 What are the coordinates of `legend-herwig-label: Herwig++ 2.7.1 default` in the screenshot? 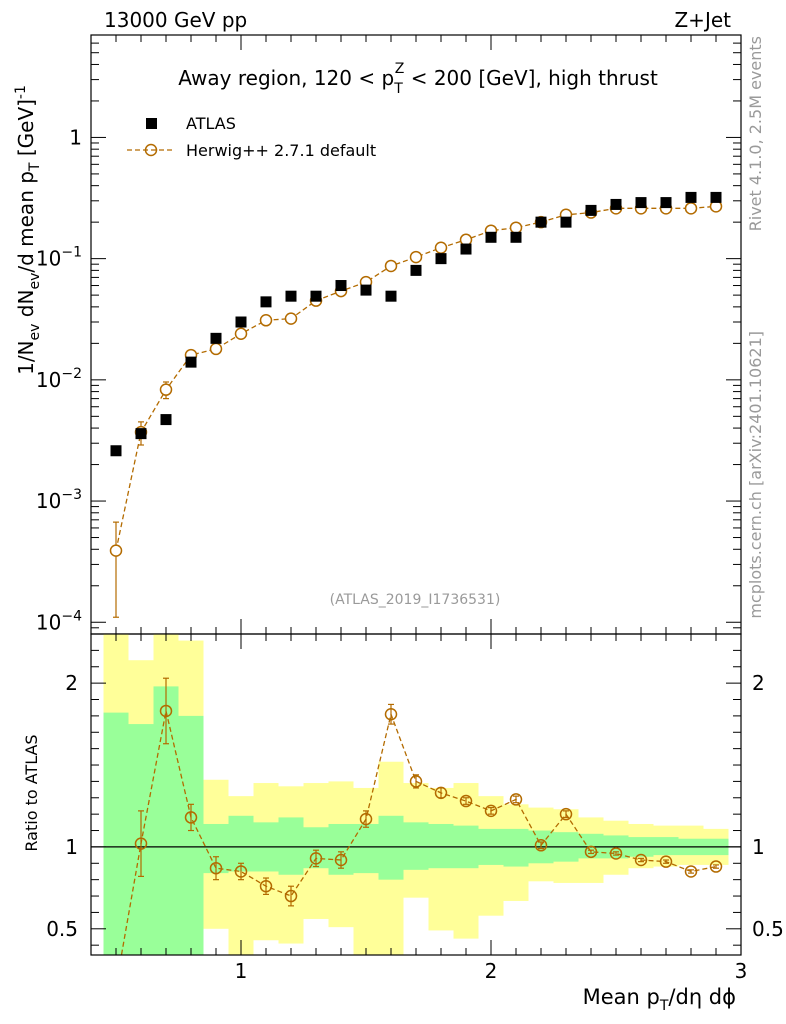 It's located at (281, 150).